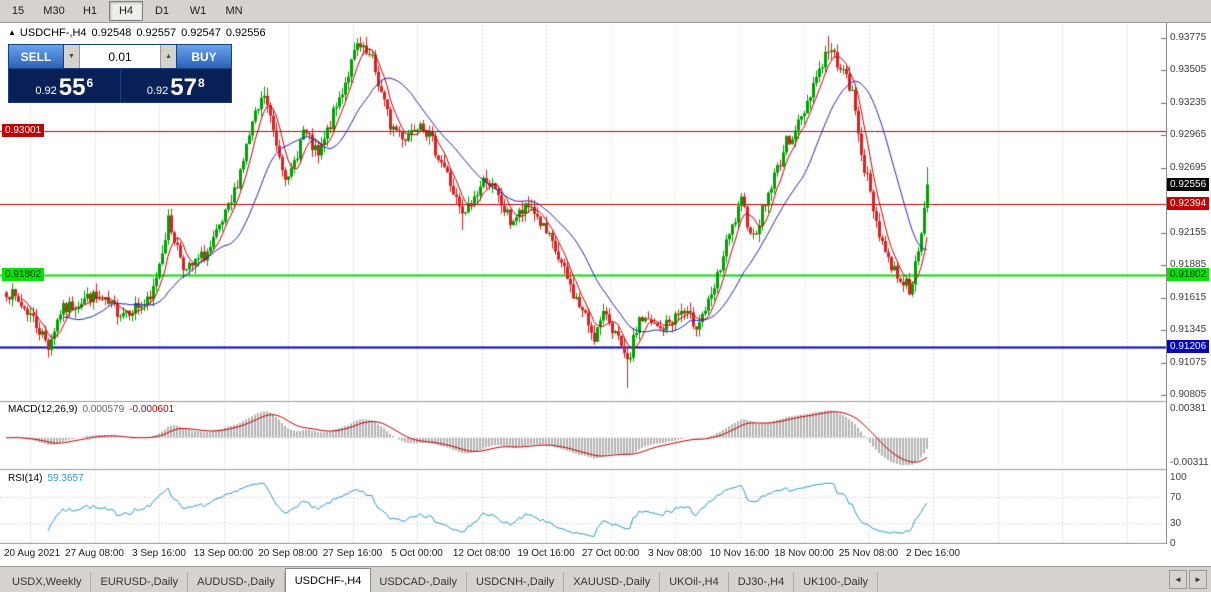 Image resolution: width=1211 pixels, height=592 pixels. Describe the element at coordinates (1188, 408) in the screenshot. I see `macd-axis-label: 0.00381` at that location.